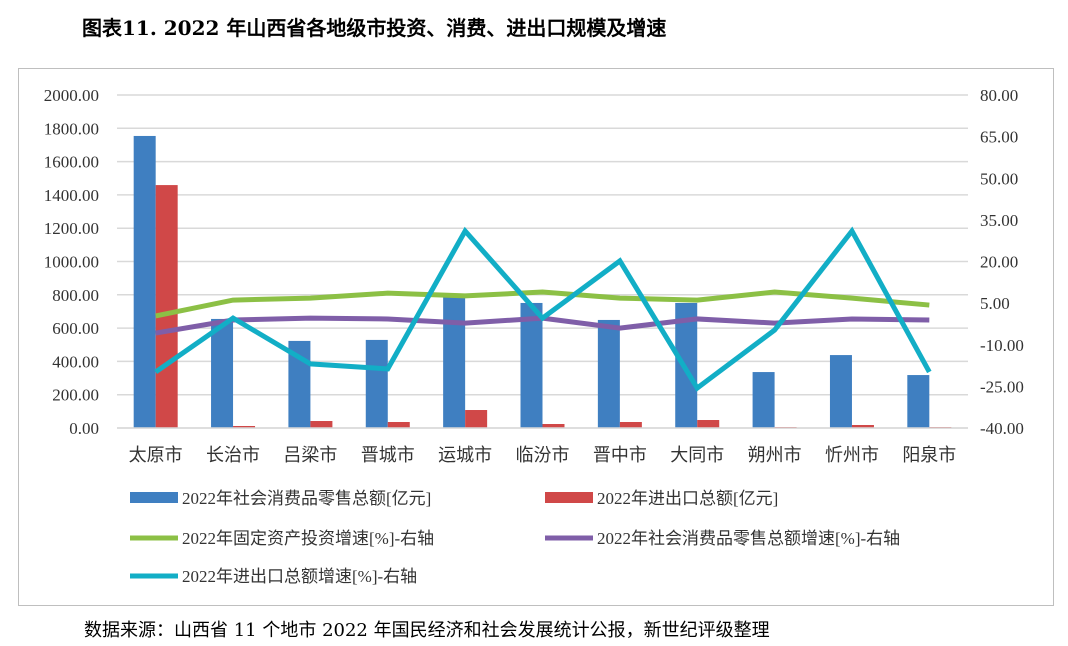 The image size is (1068, 646). What do you see at coordinates (852, 455) in the screenshot?
I see `category-label: 忻州市` at bounding box center [852, 455].